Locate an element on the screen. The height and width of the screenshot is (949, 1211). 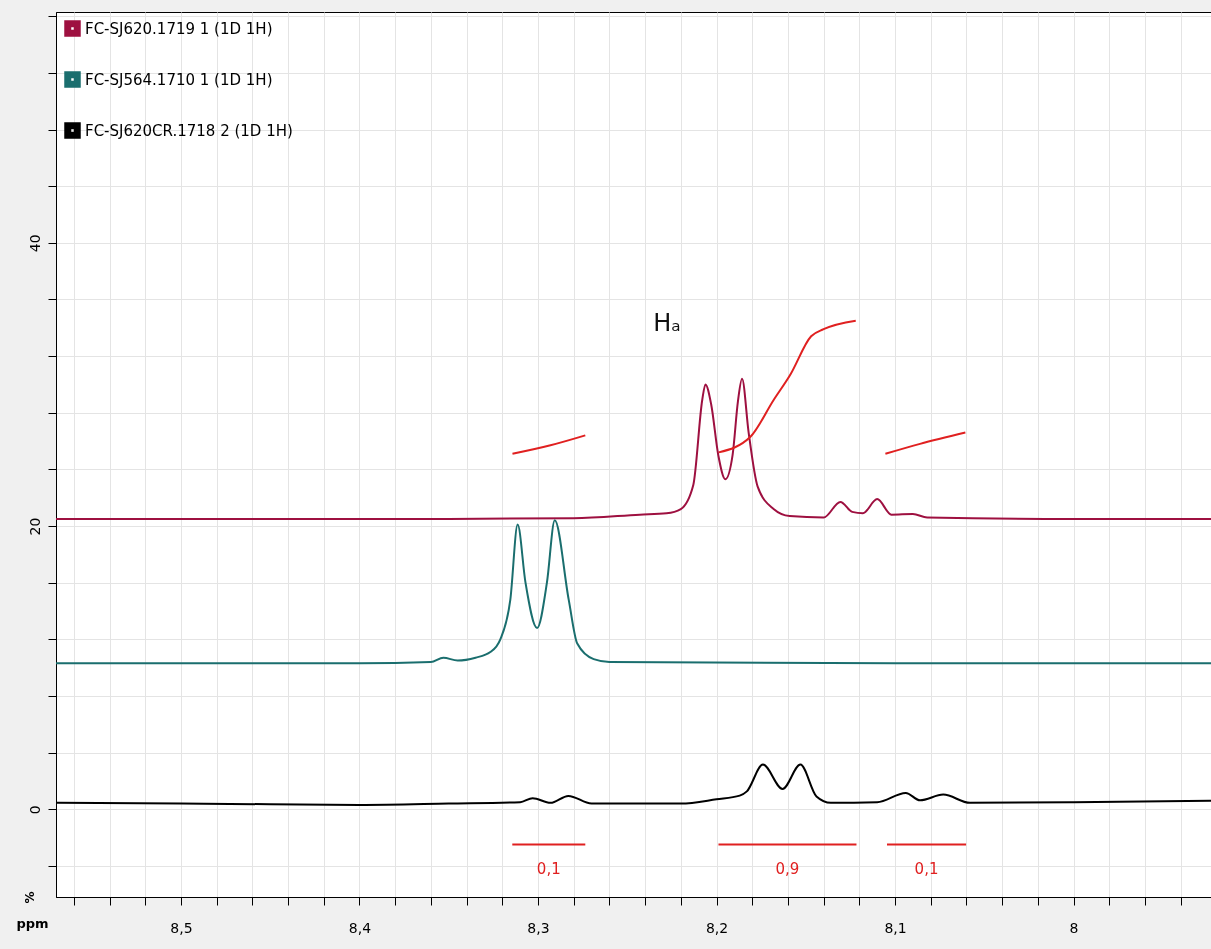
x-tick-label: 8,1 is located at coordinates (895, 927).